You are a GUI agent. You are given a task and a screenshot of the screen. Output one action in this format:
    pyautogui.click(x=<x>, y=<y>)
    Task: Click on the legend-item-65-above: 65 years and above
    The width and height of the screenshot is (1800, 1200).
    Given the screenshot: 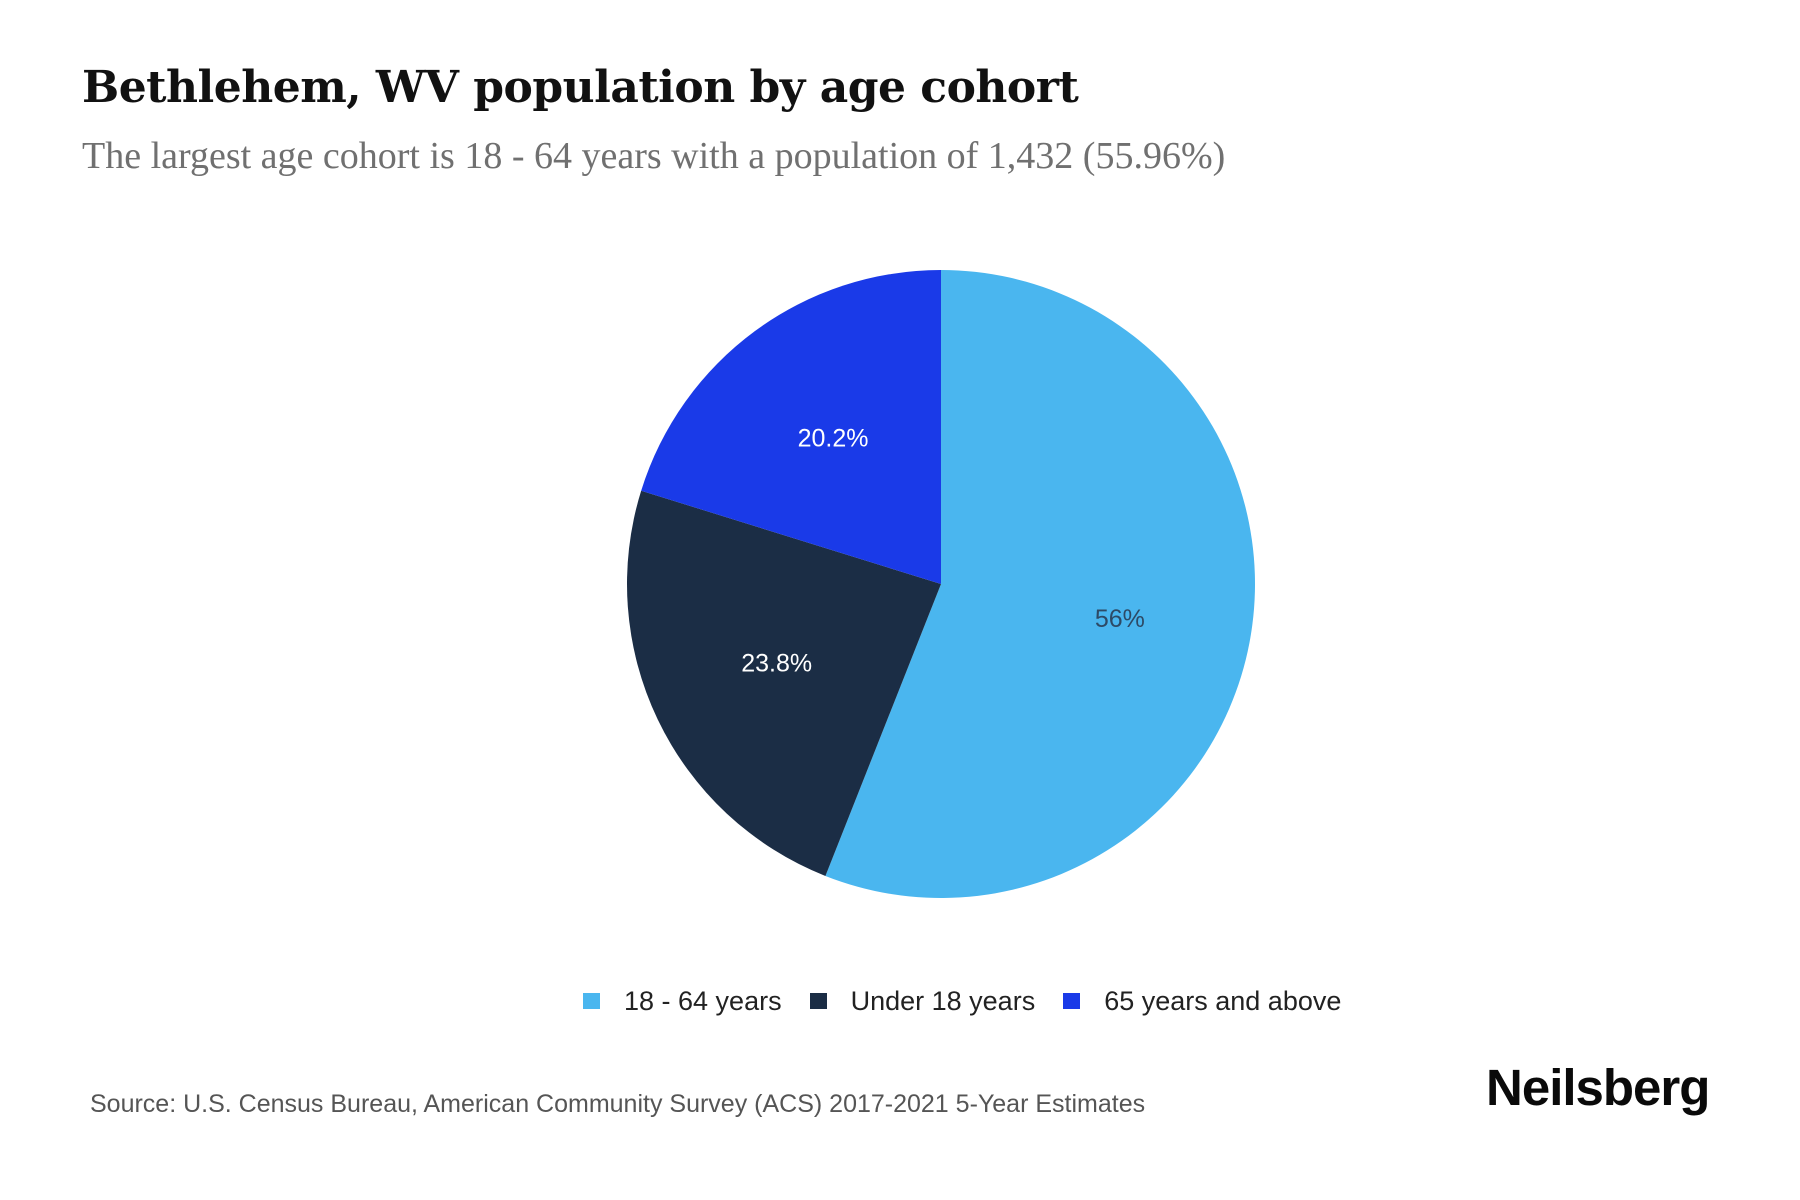 What is the action you would take?
    pyautogui.click(x=1202, y=1001)
    